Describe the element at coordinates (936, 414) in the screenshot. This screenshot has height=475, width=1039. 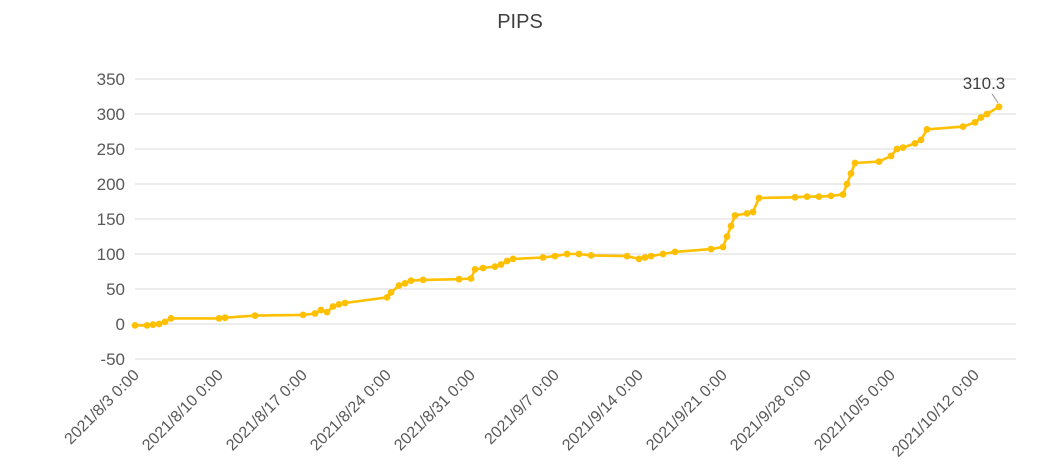
I see `x-axis-tick-label: 2021/10/12 0:00` at that location.